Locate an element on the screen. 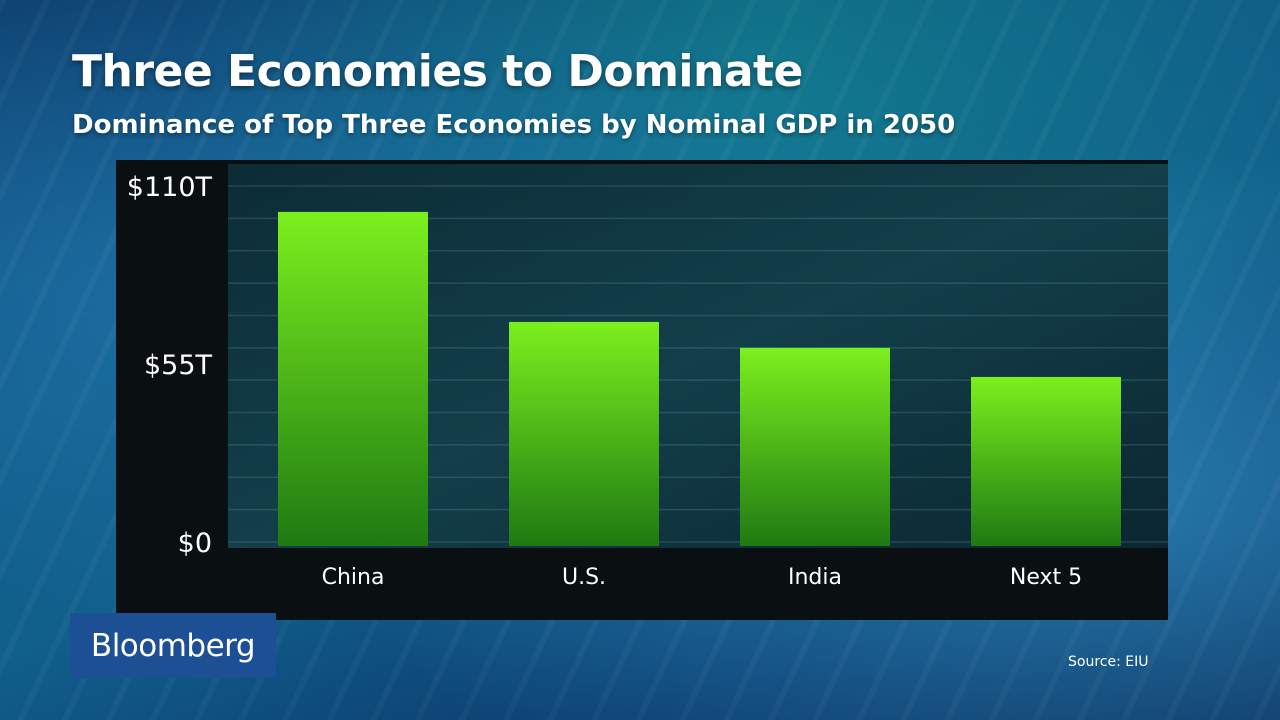 The height and width of the screenshot is (720, 1280). x-tick-label: Next 5 is located at coordinates (1046, 577).